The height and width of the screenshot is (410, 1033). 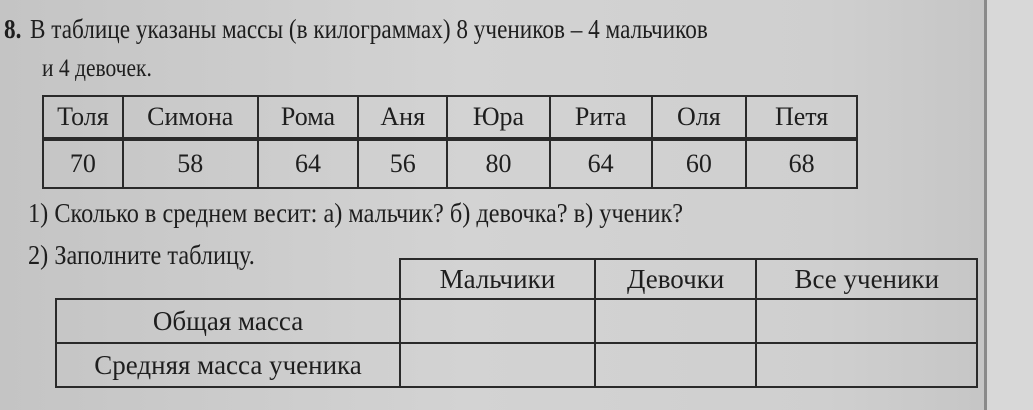 I want to click on name-cell: Оля, so click(x=699, y=118).